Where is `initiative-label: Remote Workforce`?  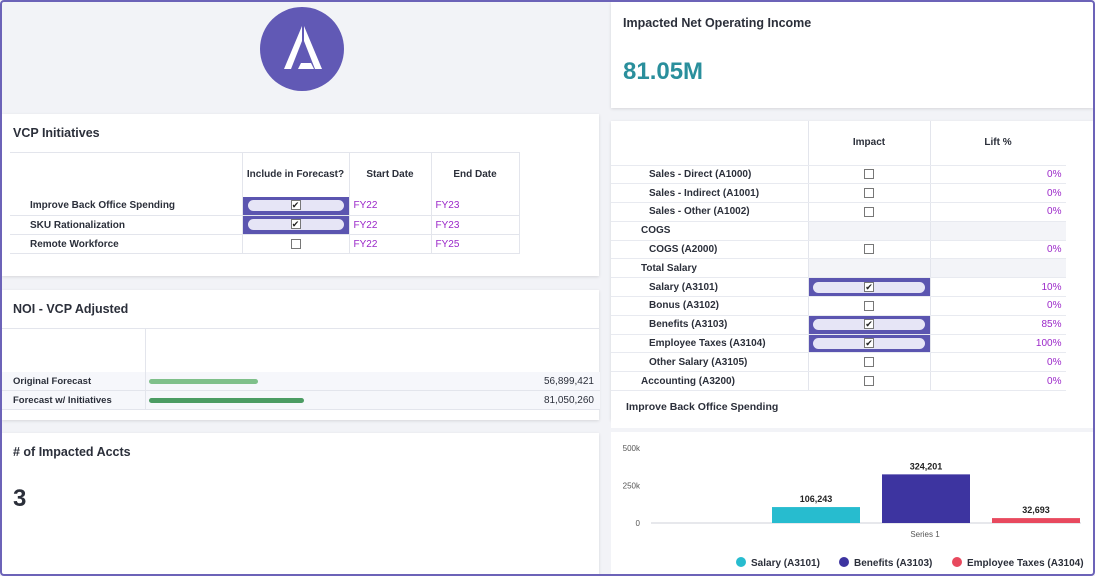
initiative-label: Remote Workforce is located at coordinates (126, 244).